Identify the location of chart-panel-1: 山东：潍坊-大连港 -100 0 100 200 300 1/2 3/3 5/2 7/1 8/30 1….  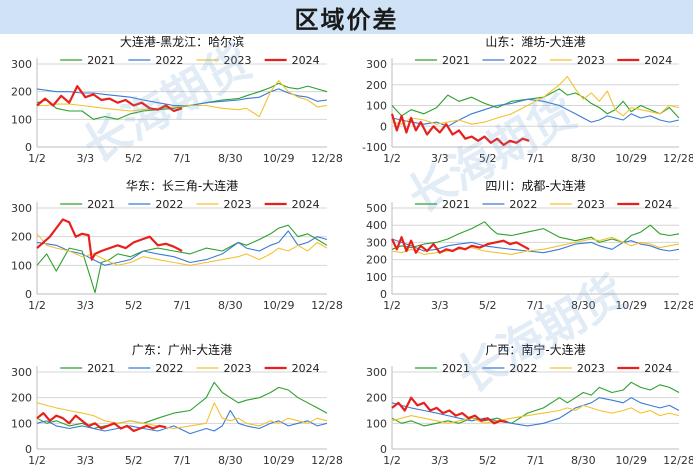
(527, 99).